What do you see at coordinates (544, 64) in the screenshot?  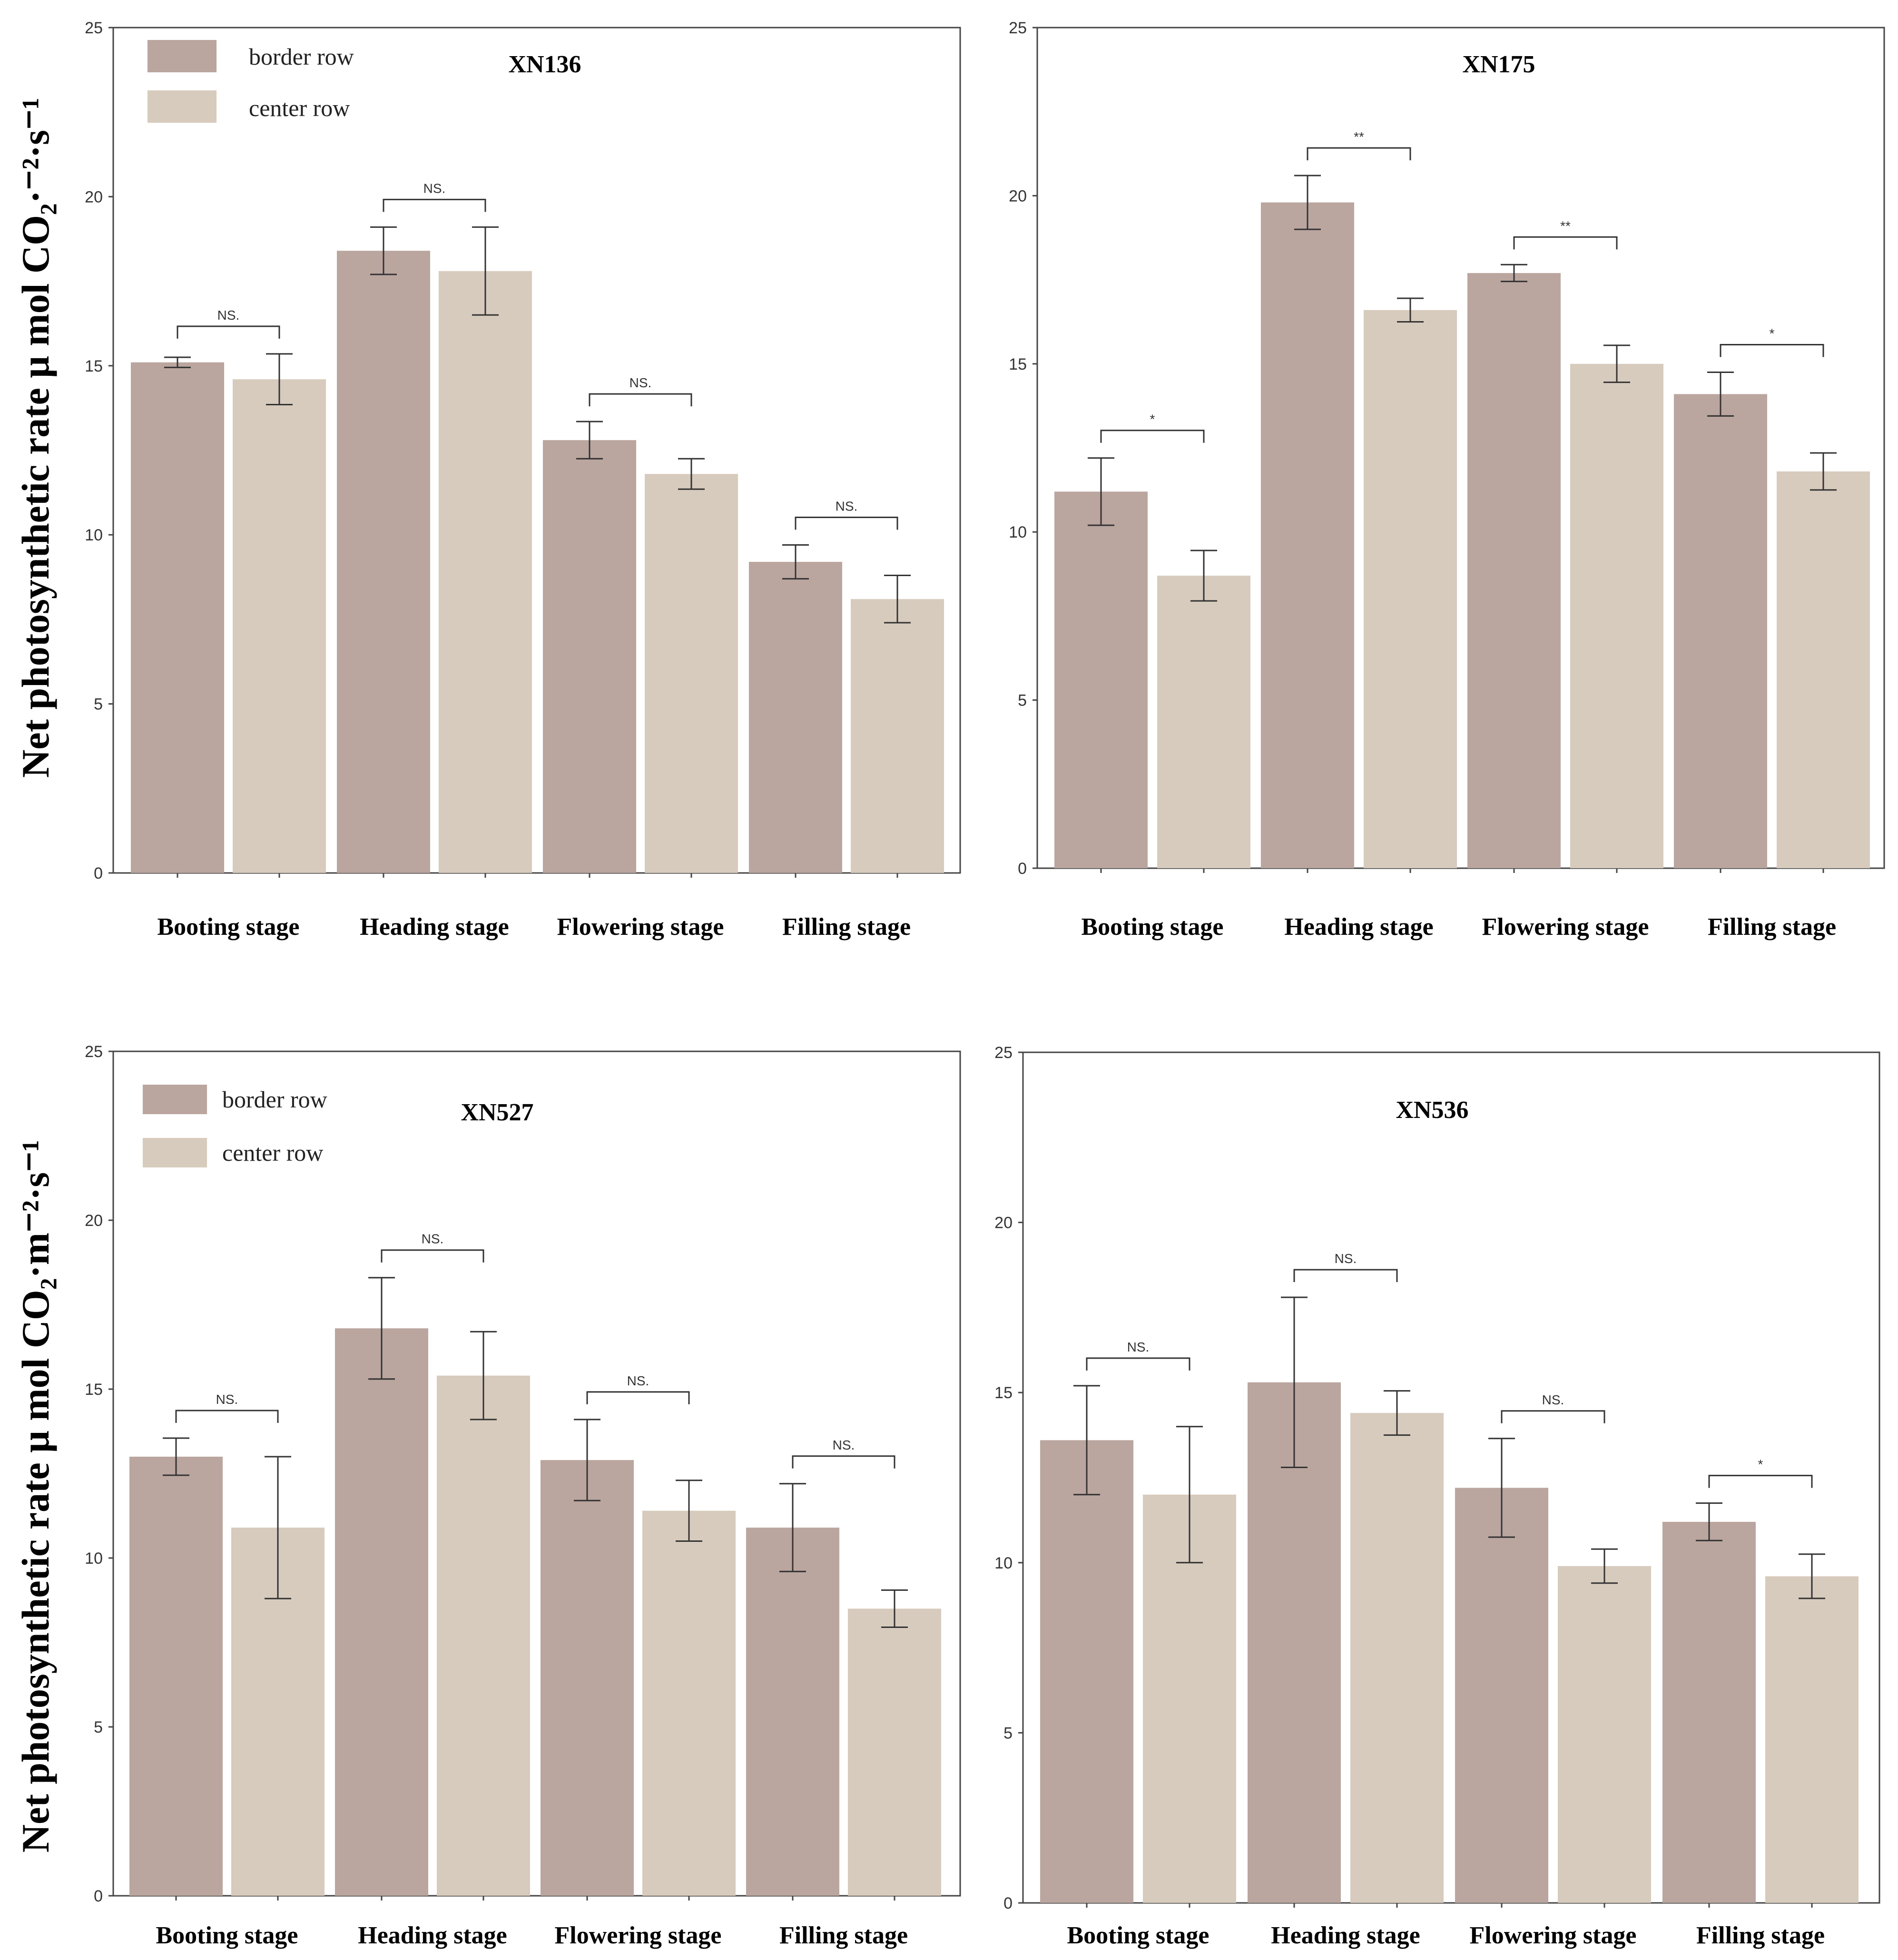 I see `chart-title: XN136` at bounding box center [544, 64].